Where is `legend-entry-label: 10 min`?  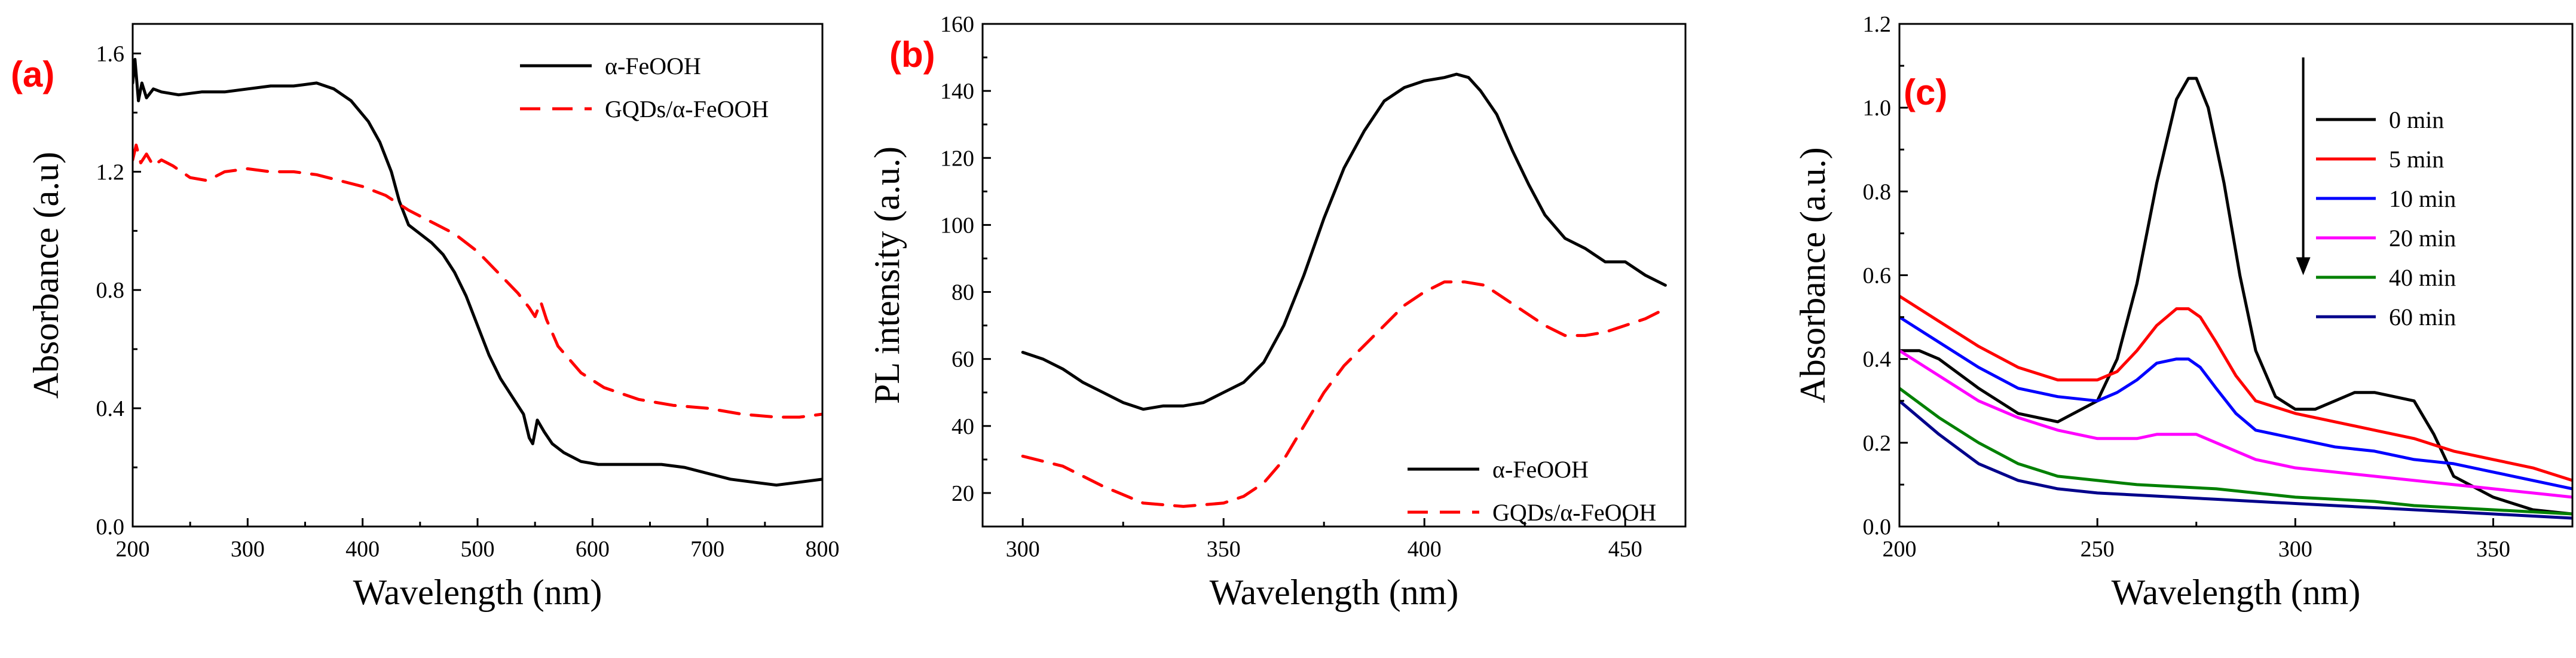
legend-entry-label: 10 min is located at coordinates (2422, 198).